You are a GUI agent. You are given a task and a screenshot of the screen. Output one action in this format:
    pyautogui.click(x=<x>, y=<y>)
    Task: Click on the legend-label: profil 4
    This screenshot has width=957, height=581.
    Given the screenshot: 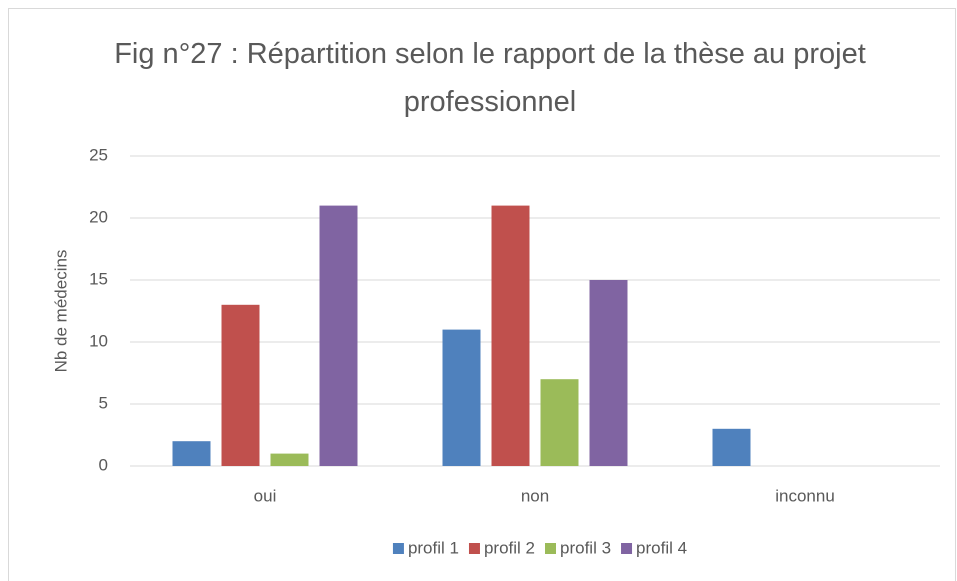 What is the action you would take?
    pyautogui.click(x=661, y=547)
    